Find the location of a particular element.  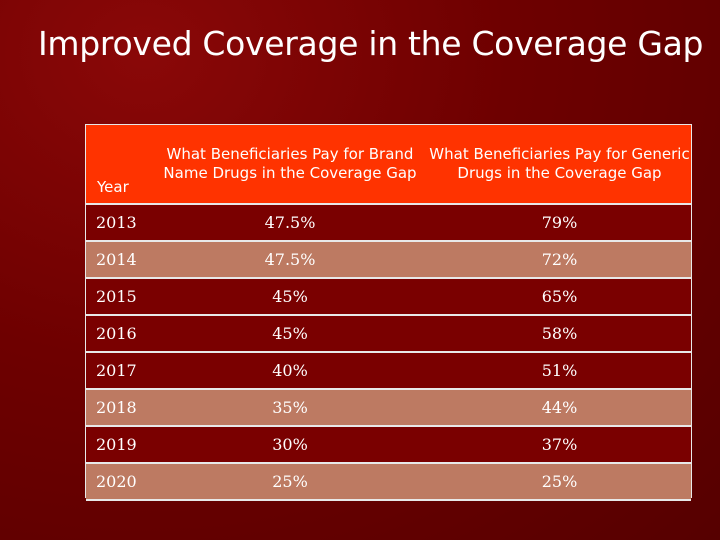

cell-generic: 25% is located at coordinates (559, 482).